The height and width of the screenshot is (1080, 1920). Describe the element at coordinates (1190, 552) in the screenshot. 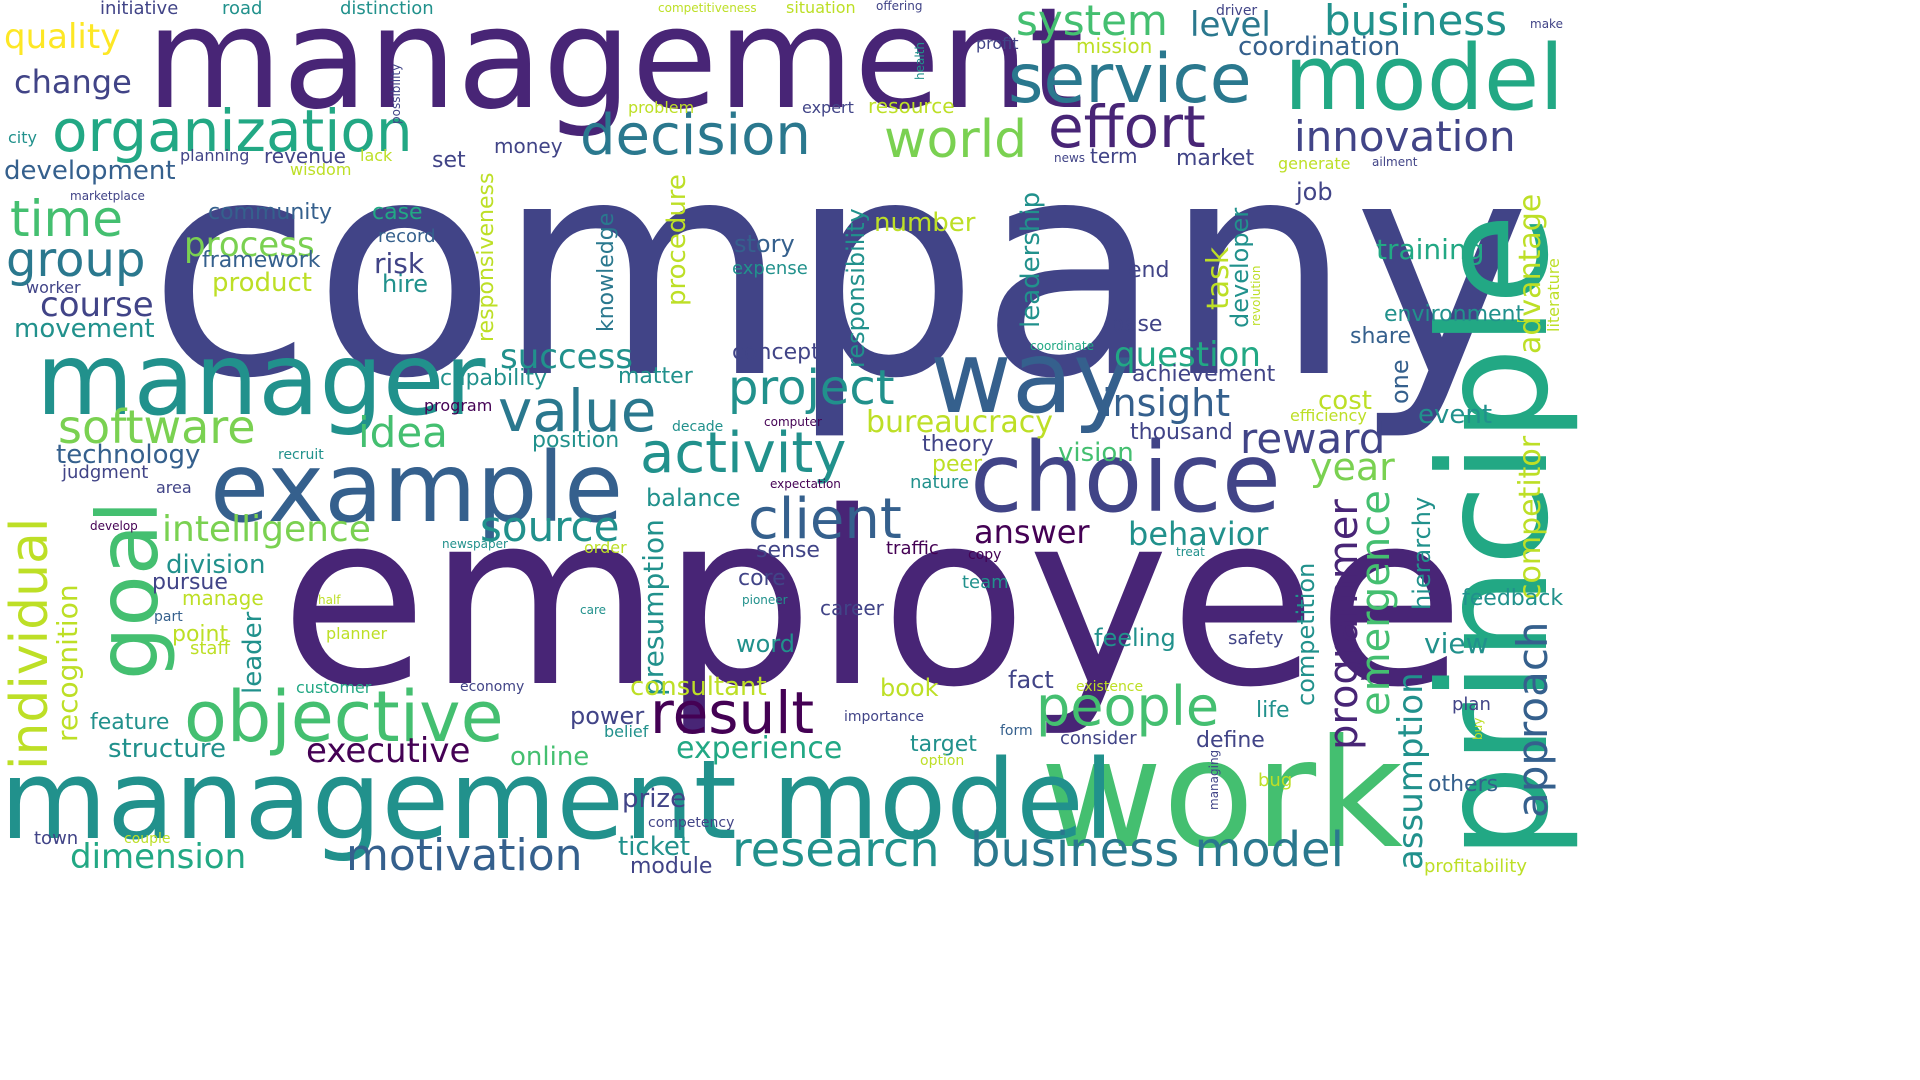

I see `word-treat: treat` at that location.